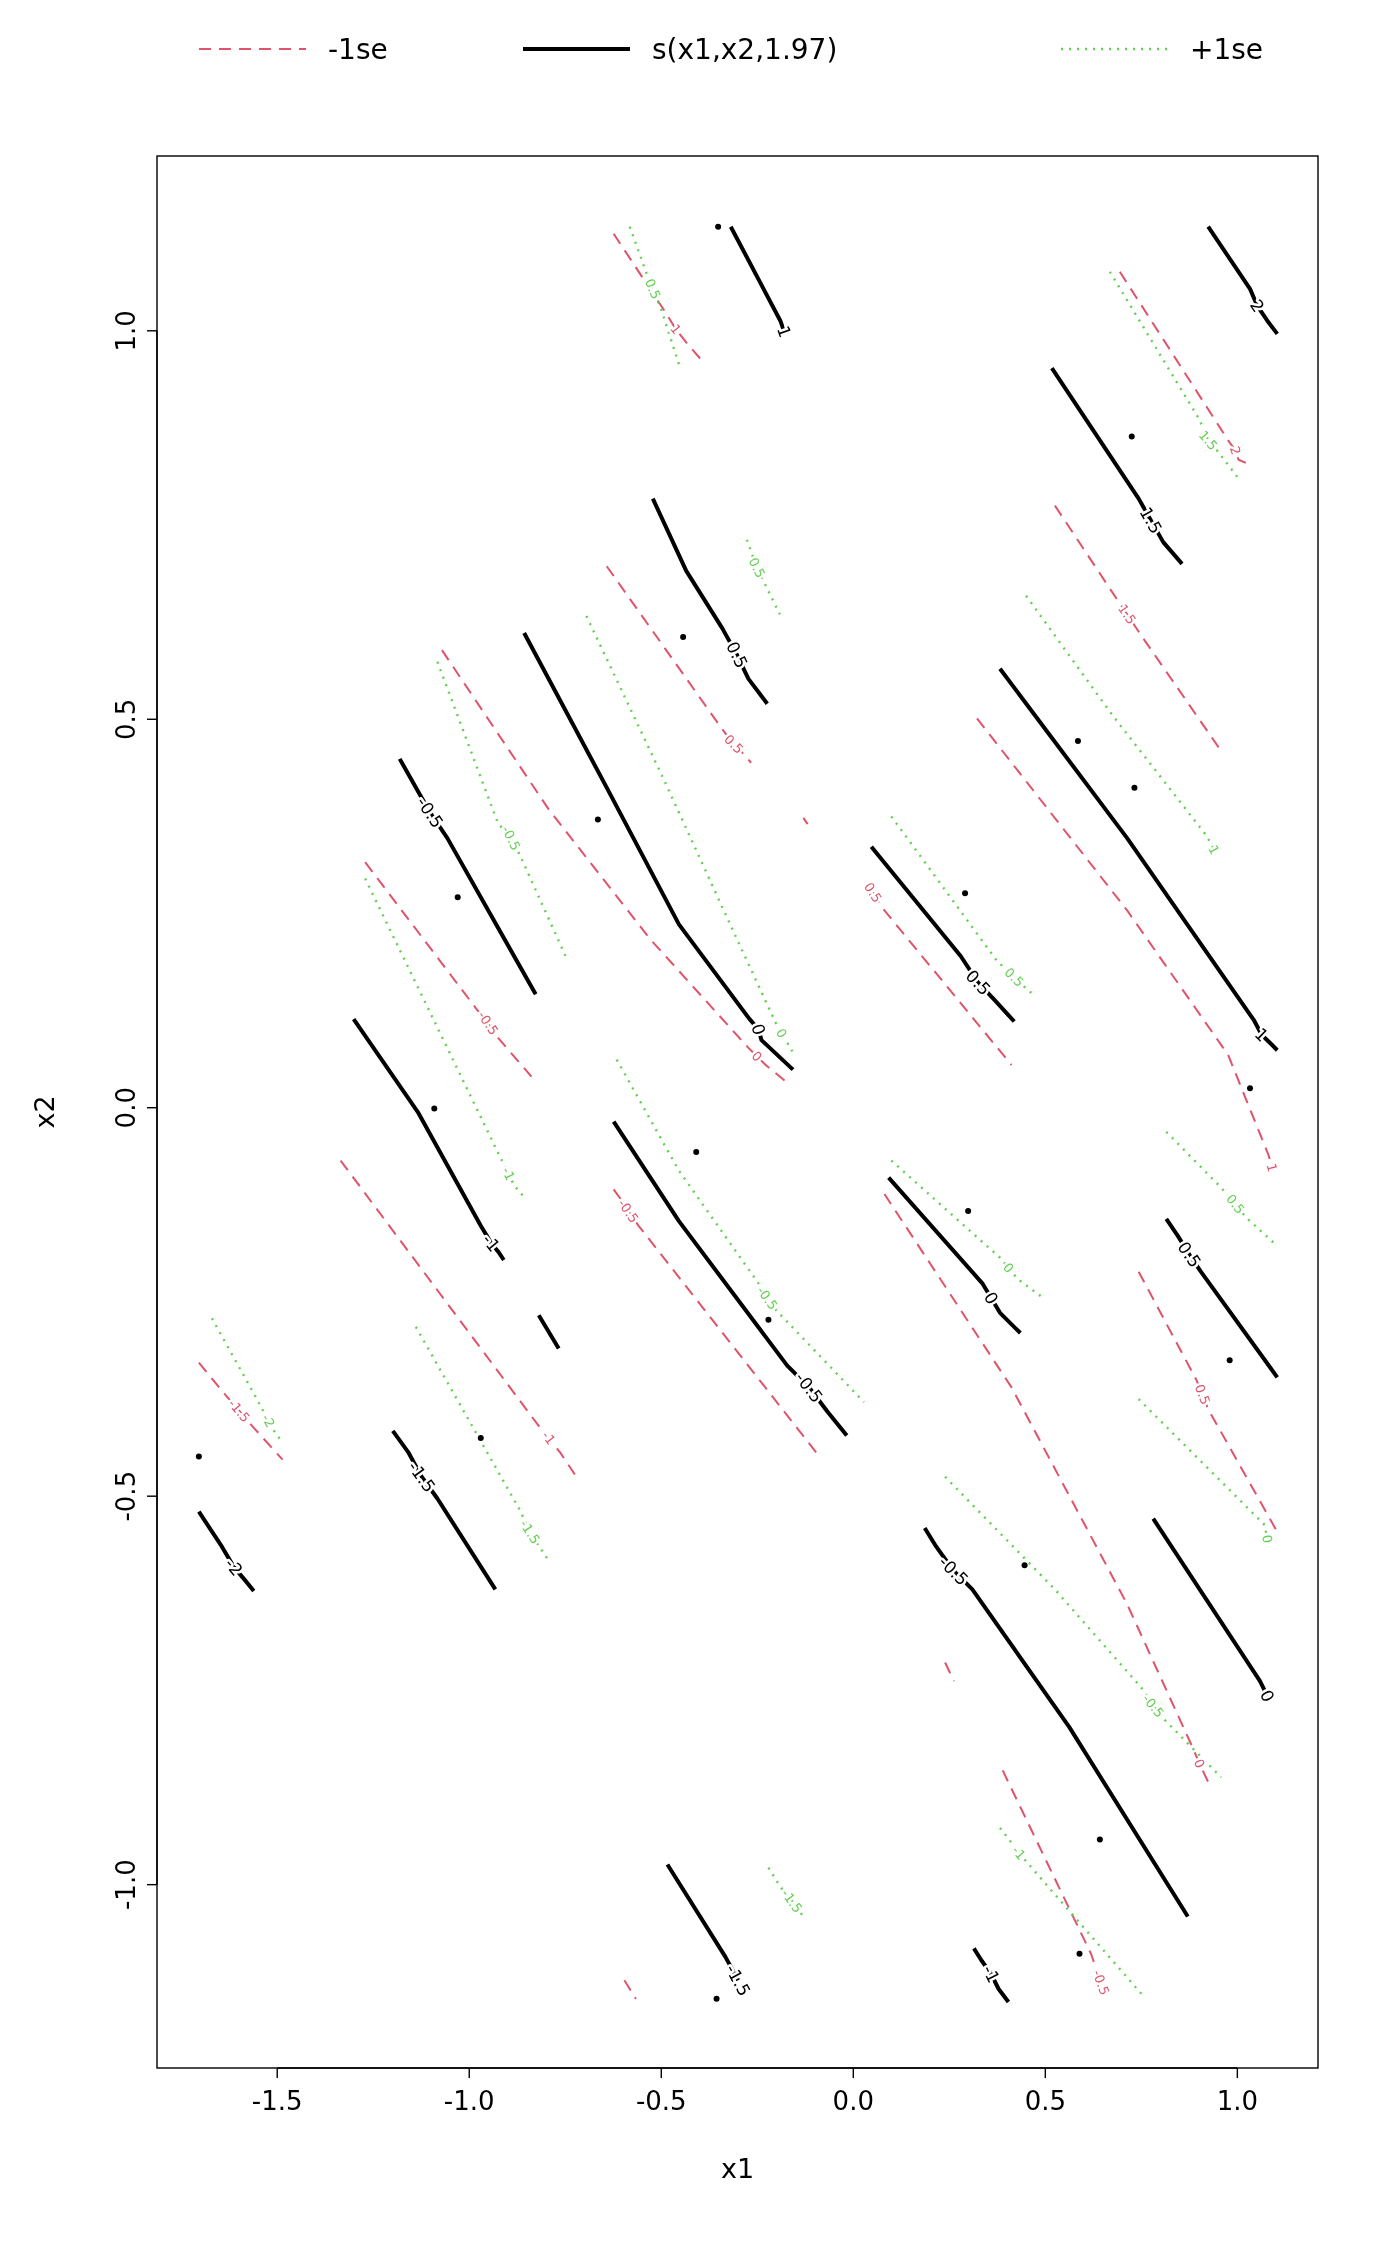  I want to click on x-tick-label: -1.0, so click(469, 2101).